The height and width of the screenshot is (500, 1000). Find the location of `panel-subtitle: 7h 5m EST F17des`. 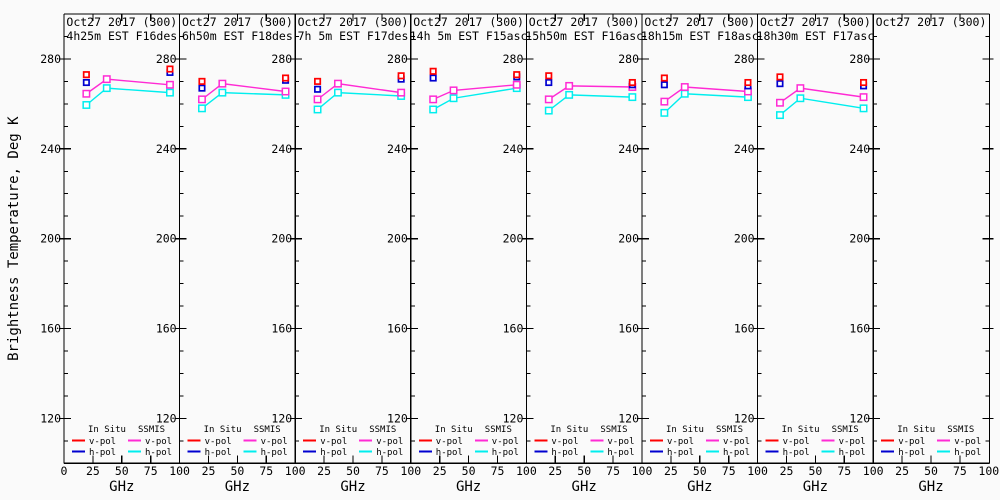

panel-subtitle: 7h 5m EST F17des is located at coordinates (353, 36).